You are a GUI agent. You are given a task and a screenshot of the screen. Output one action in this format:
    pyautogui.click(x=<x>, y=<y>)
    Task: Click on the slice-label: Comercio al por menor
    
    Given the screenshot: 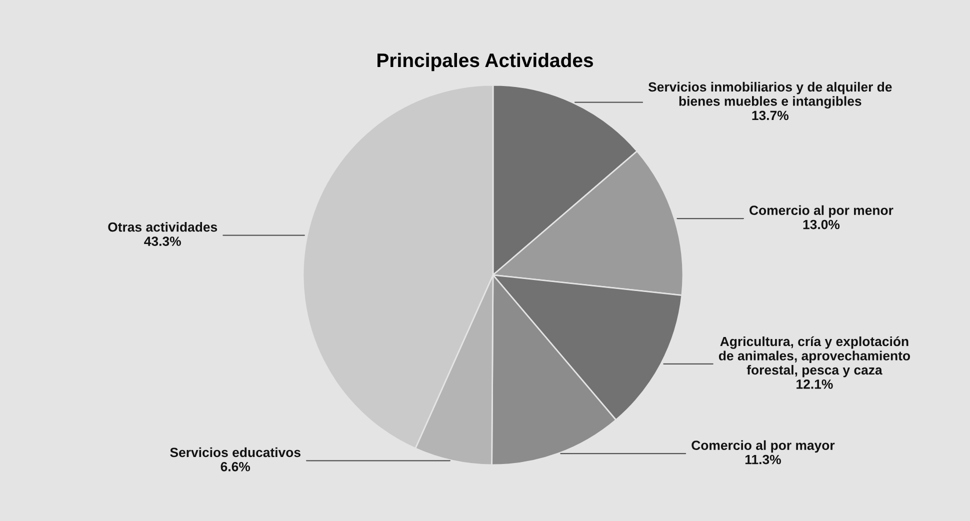 What is the action you would take?
    pyautogui.click(x=822, y=211)
    